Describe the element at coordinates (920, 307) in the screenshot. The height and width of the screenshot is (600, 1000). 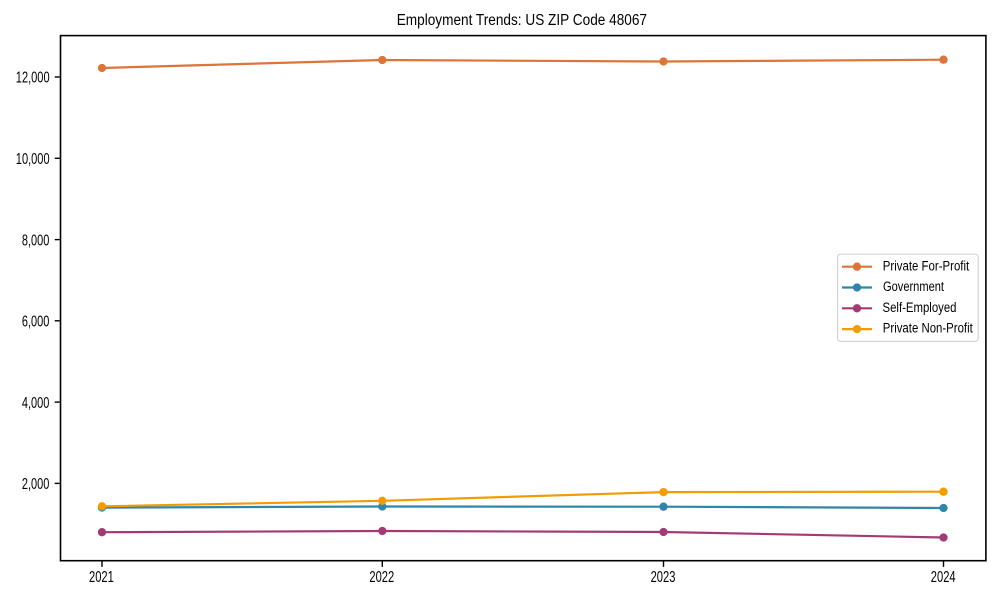
I see `svg-text: Self-Employed` at that location.